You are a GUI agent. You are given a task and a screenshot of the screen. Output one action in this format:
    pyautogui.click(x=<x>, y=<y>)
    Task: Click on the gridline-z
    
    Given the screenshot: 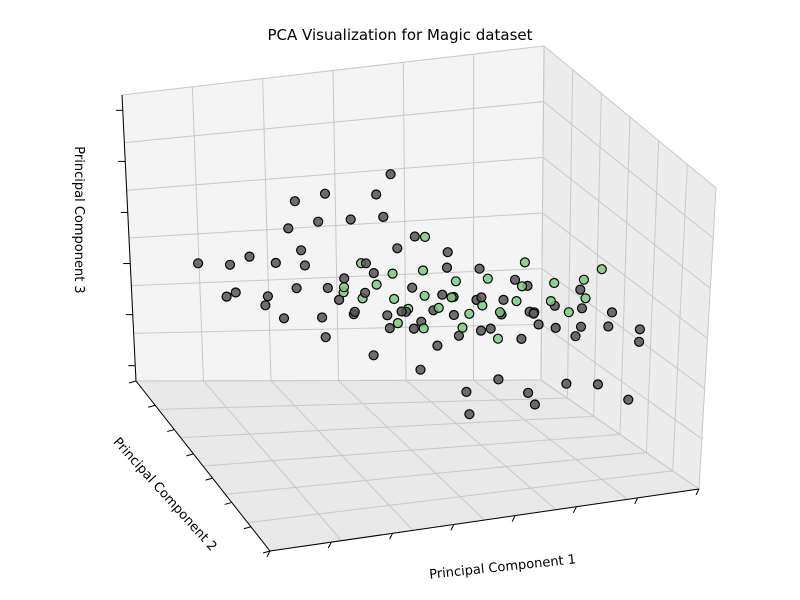 What is the action you would take?
    pyautogui.click(x=333, y=70)
    